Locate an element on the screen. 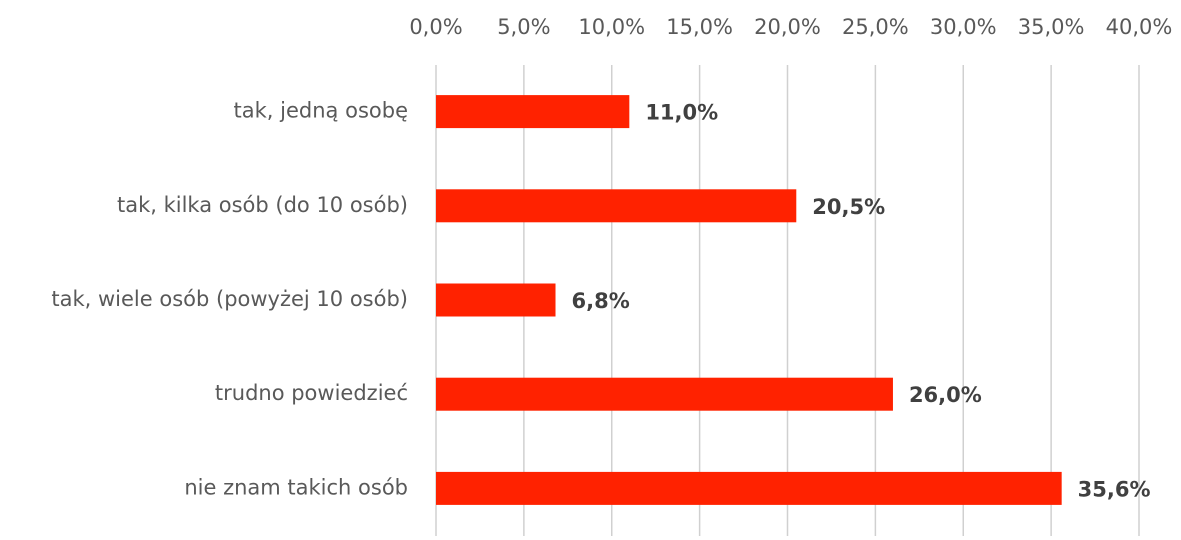  x-tick-label: 15,0% is located at coordinates (699, 27).